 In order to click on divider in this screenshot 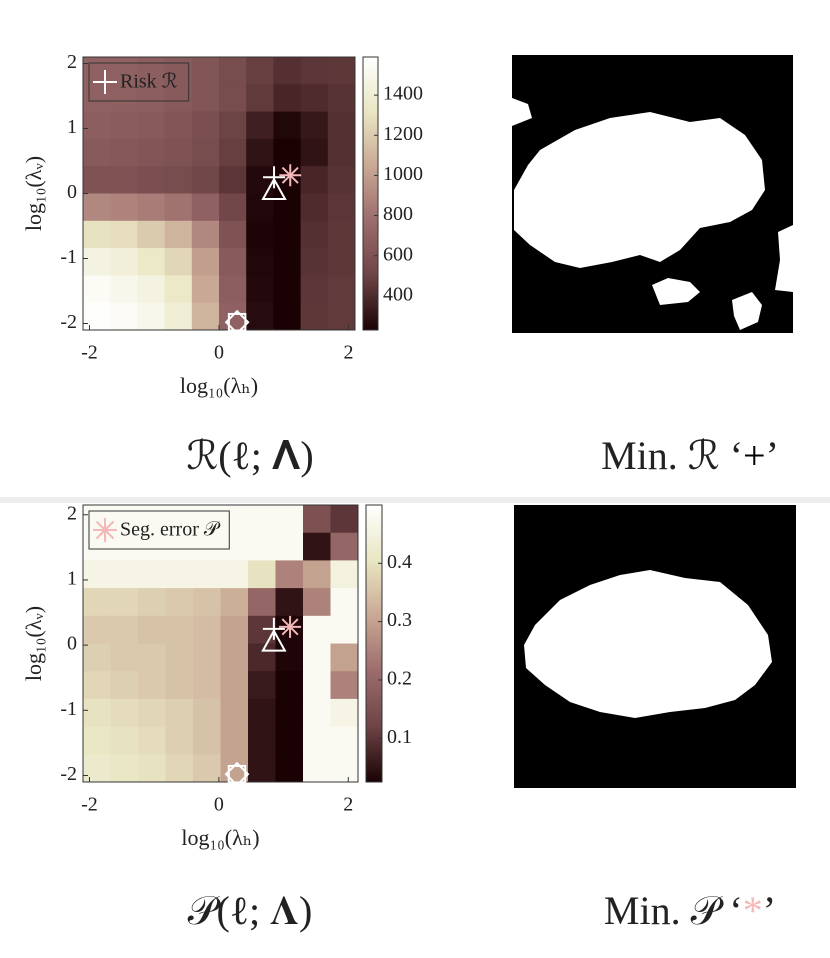, I will do `click(415, 500)`.